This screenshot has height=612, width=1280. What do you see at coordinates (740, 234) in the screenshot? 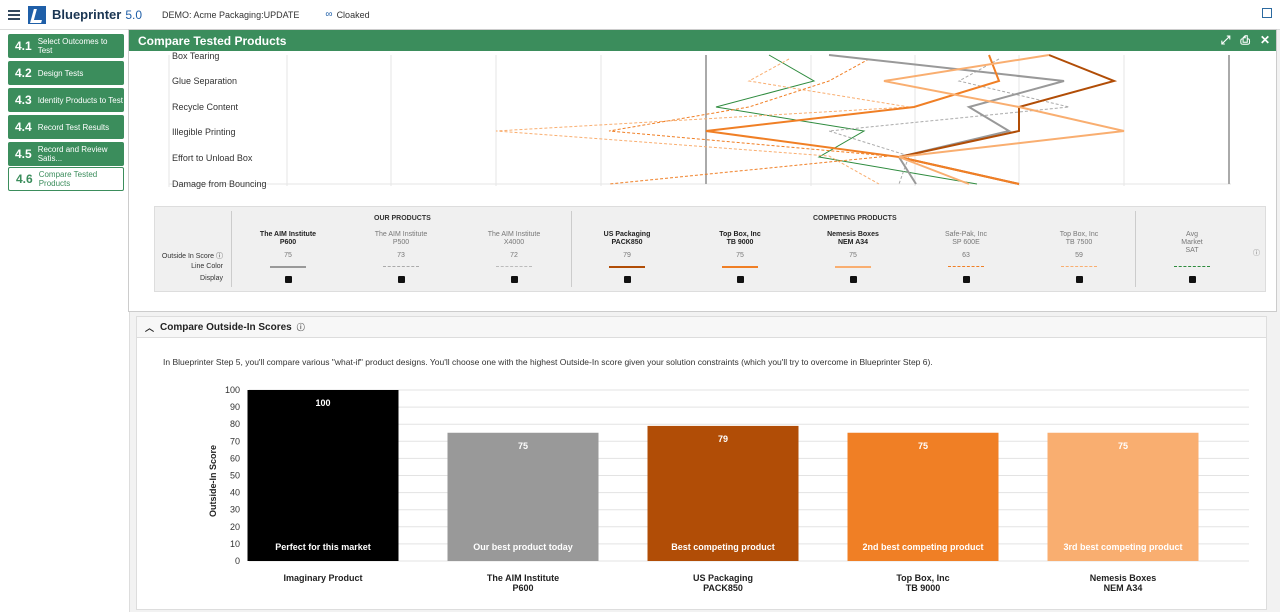
I see `product-brand: Top Box, Inc` at bounding box center [740, 234].